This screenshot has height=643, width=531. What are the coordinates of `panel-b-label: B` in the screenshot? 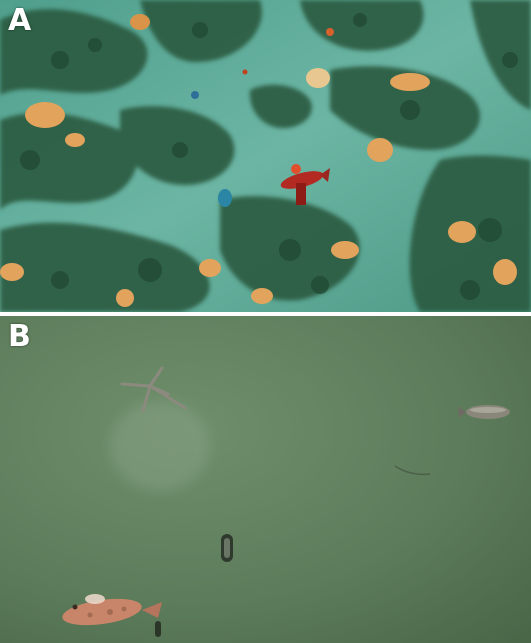 It's located at (19, 336).